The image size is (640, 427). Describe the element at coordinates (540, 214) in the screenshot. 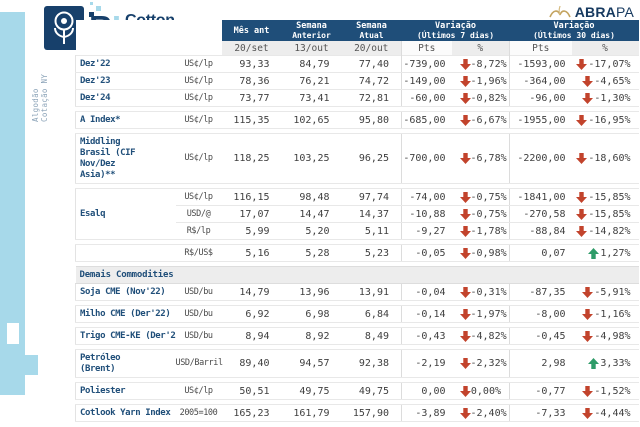

I see `var30-pts: -270,58` at that location.